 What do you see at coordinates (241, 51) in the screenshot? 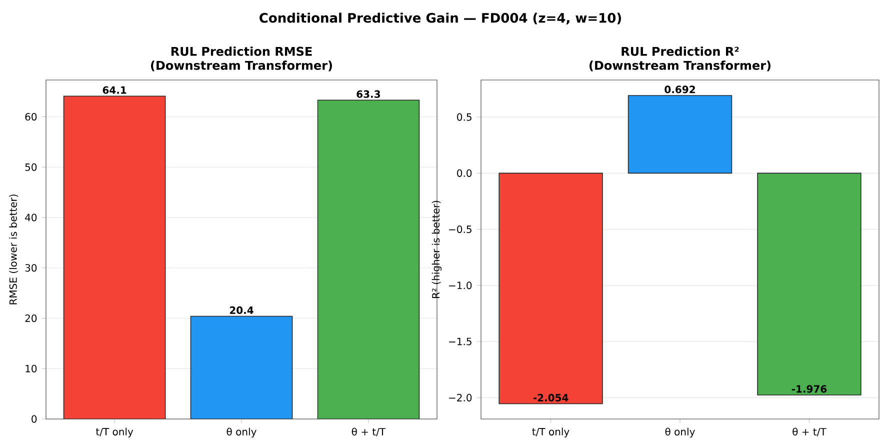
I see `chart-title: RUL Prediction RMSE` at bounding box center [241, 51].